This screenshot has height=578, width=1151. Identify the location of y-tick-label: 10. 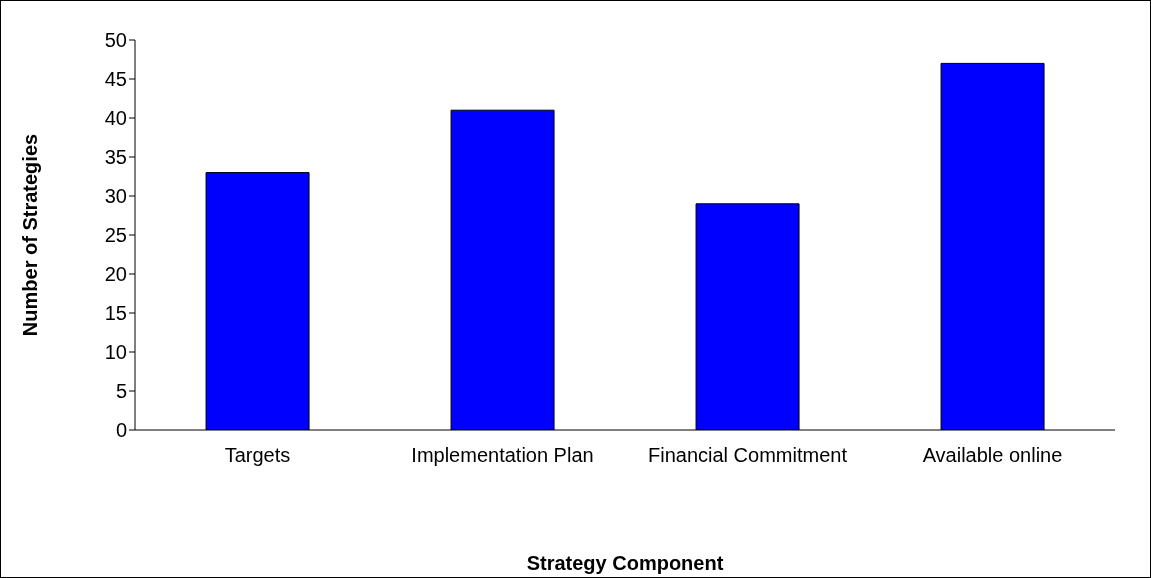
(115, 352).